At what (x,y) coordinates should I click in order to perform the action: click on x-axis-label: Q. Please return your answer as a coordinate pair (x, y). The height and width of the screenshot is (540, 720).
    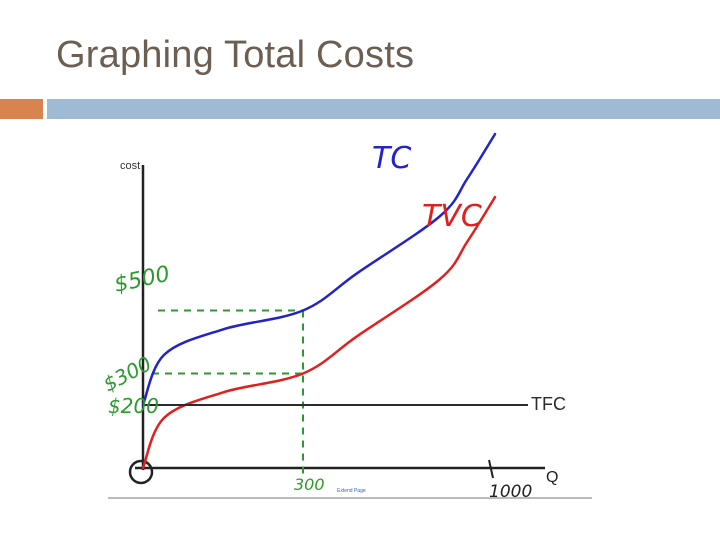
    Looking at the image, I should click on (552, 477).